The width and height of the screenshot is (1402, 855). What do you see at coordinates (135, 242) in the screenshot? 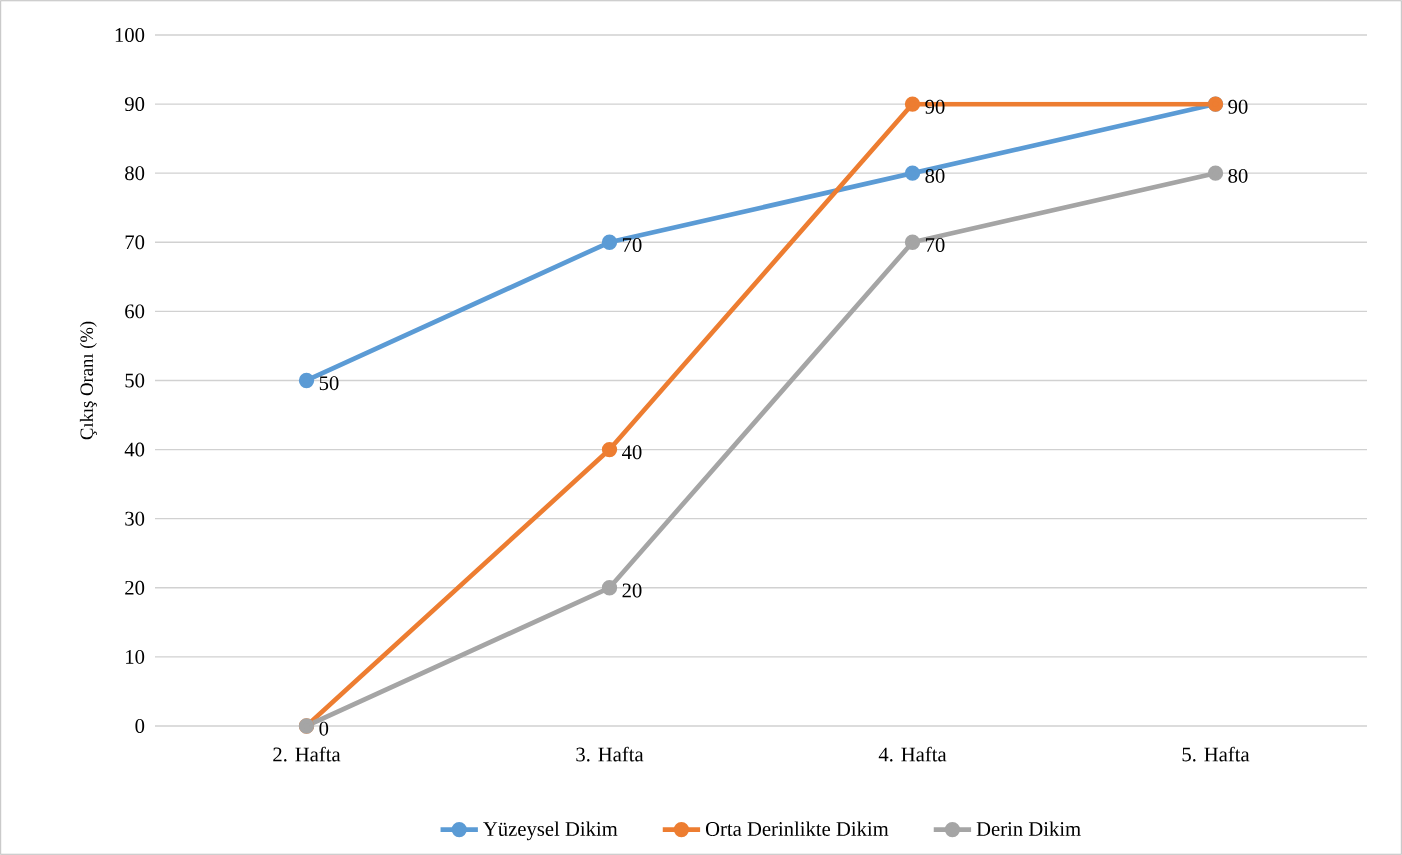
I see `y-tick-label: 70` at bounding box center [135, 242].